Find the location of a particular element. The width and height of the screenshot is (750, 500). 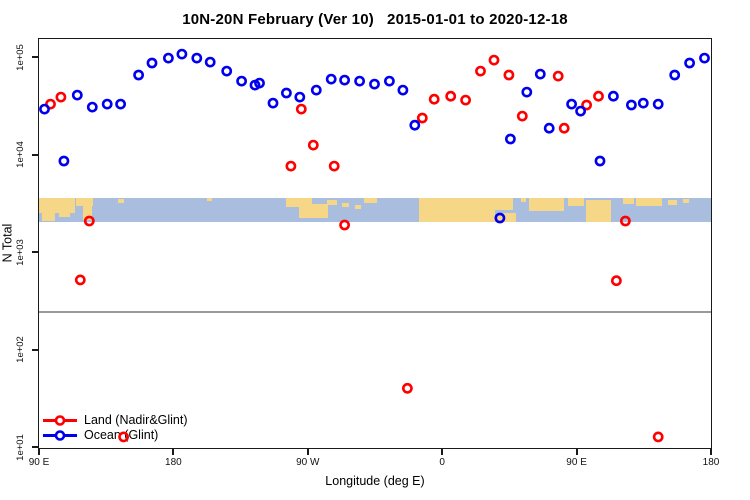

x-tick-label: 0 is located at coordinates (442, 462).